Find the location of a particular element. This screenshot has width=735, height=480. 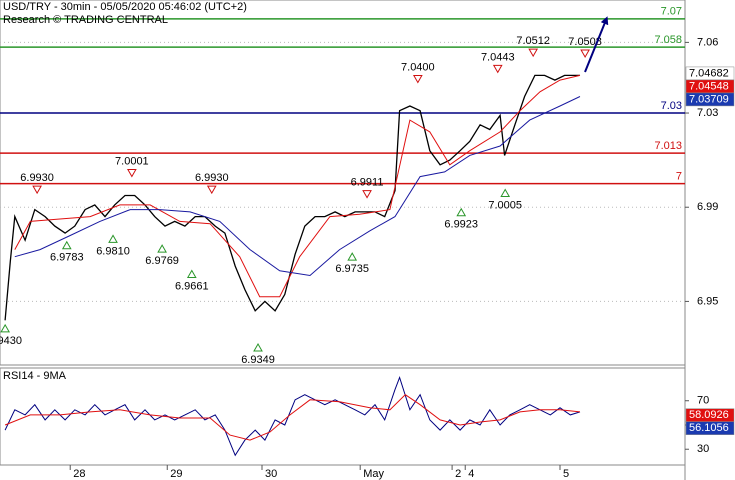

level-label: 7 is located at coordinates (679, 177).